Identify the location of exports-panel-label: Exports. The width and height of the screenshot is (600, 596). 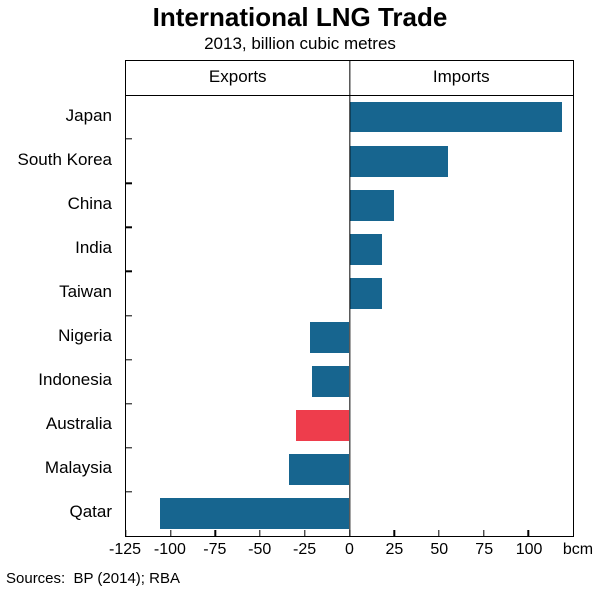
(237, 76).